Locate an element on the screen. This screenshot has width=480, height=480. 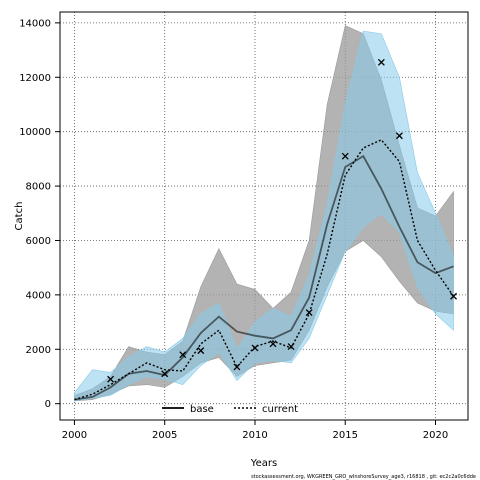
observed-point-2009 is located at coordinates (237, 367).